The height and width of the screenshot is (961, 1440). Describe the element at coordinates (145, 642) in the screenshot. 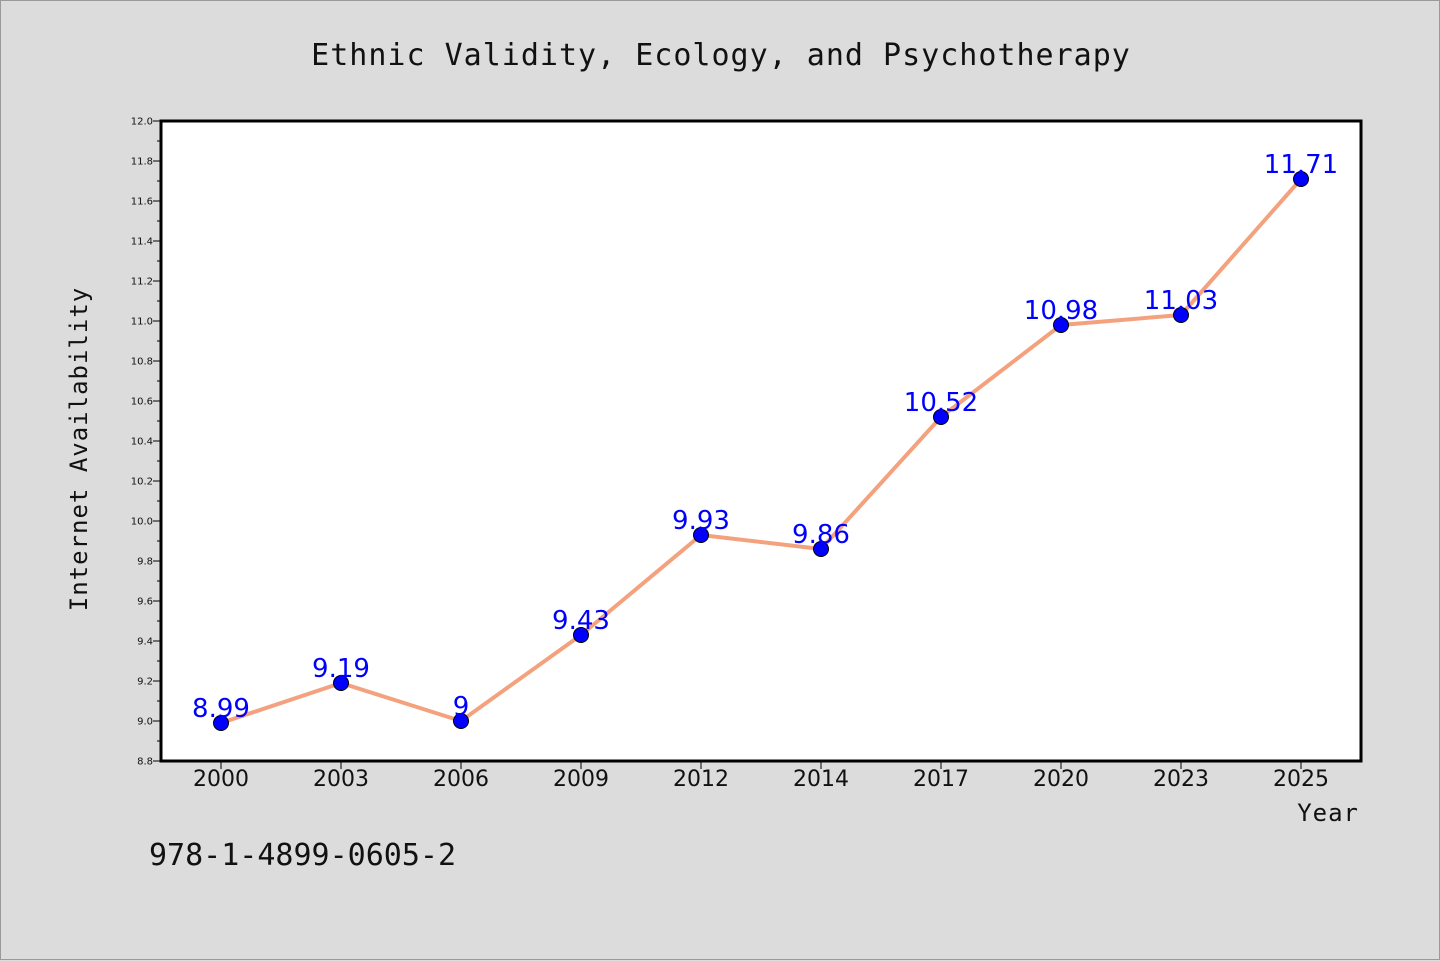

I see `y-tick-label: 9.4` at that location.